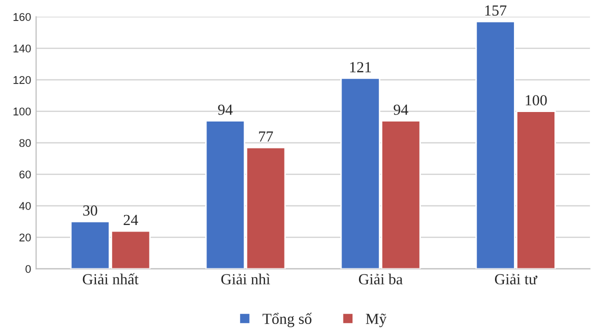 Image resolution: width=602 pixels, height=336 pixels. What do you see at coordinates (22, 17) in the screenshot?
I see `y-tick-label: 160` at bounding box center [22, 17].